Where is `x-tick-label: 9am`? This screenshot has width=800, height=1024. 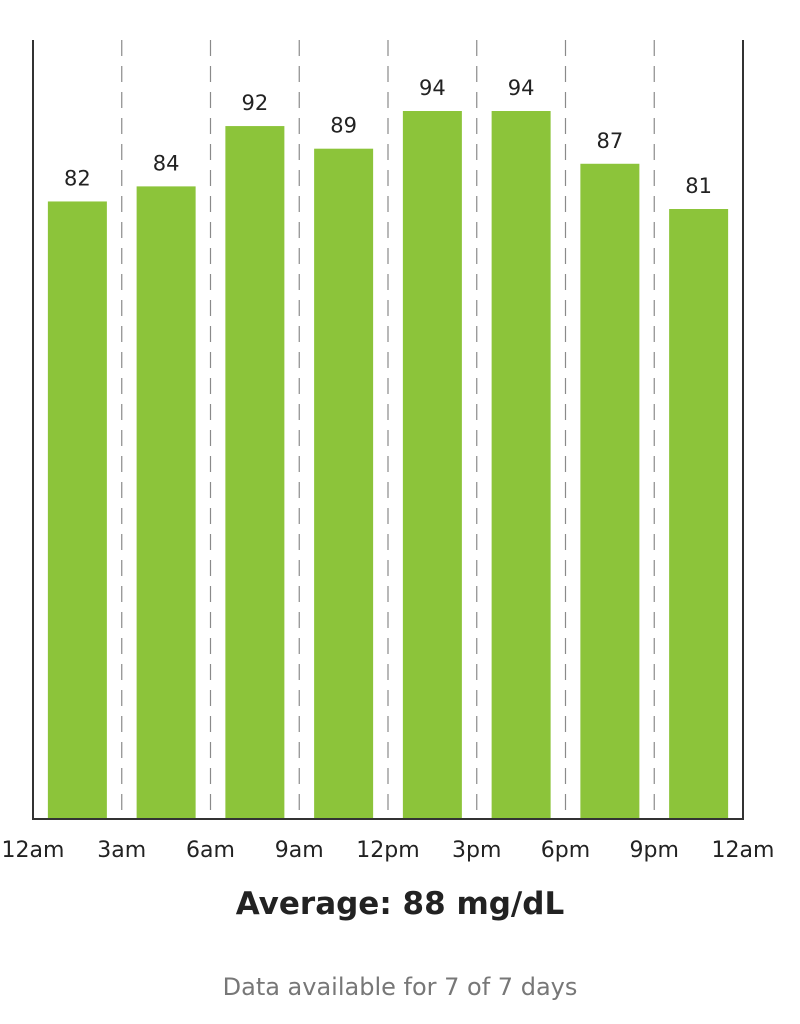
x-tick-label: 9am is located at coordinates (299, 850).